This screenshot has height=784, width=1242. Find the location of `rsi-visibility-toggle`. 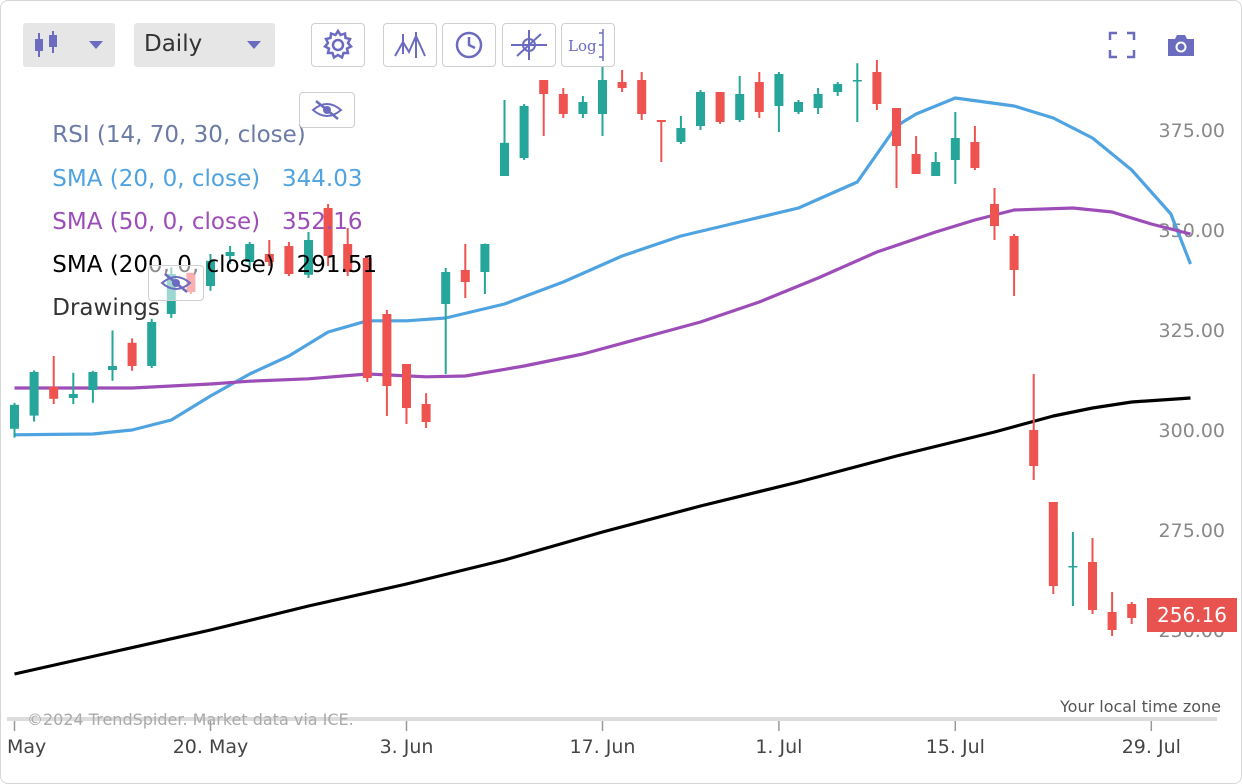

rsi-visibility-toggle is located at coordinates (327, 110).